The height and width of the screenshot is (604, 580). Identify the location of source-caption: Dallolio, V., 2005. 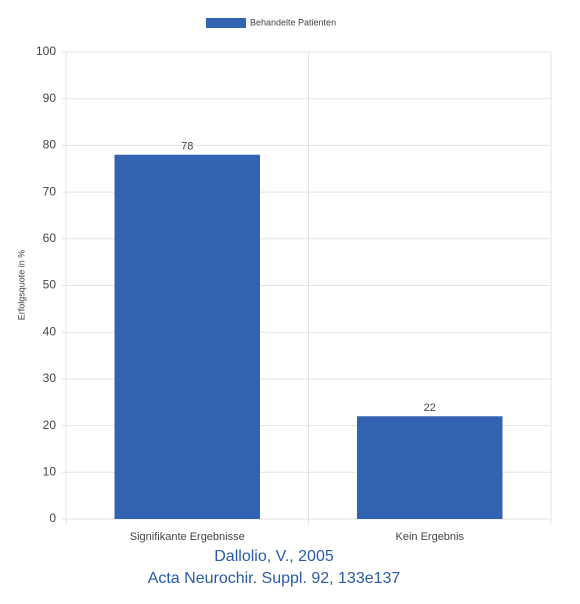
(274, 556).